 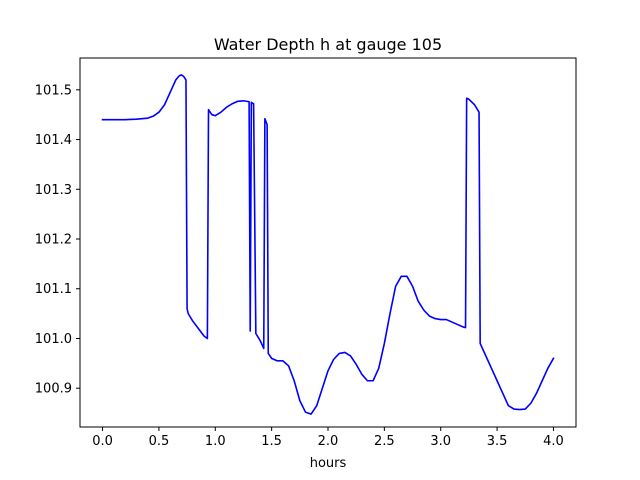 I want to click on x-tick-label: 4.0, so click(x=553, y=441).